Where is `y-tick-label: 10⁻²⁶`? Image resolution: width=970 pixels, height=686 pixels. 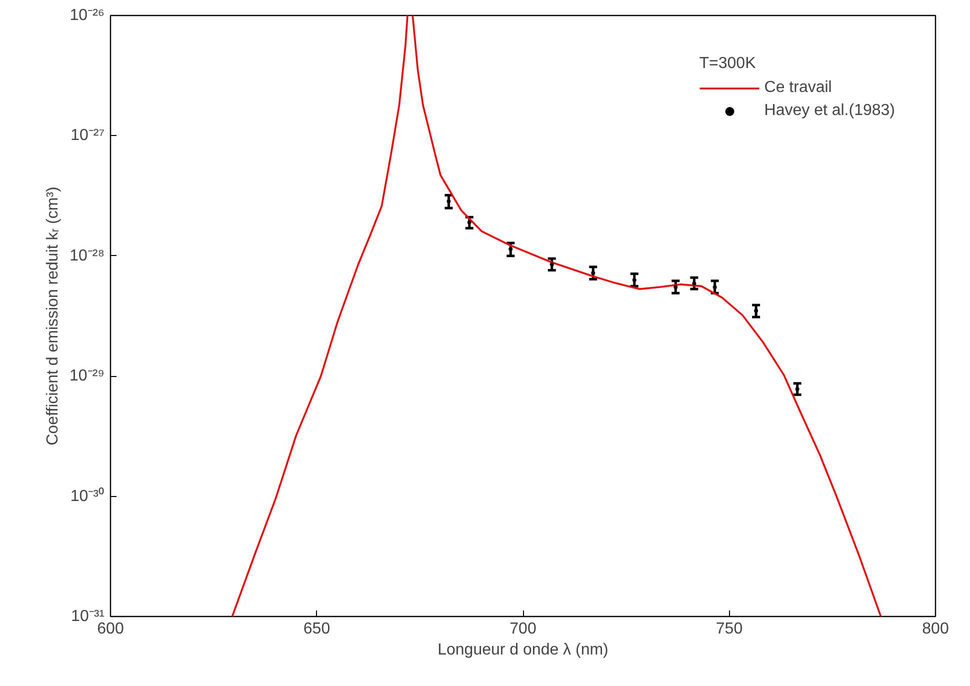
y-tick-label: 10⁻²⁶ is located at coordinates (87, 15).